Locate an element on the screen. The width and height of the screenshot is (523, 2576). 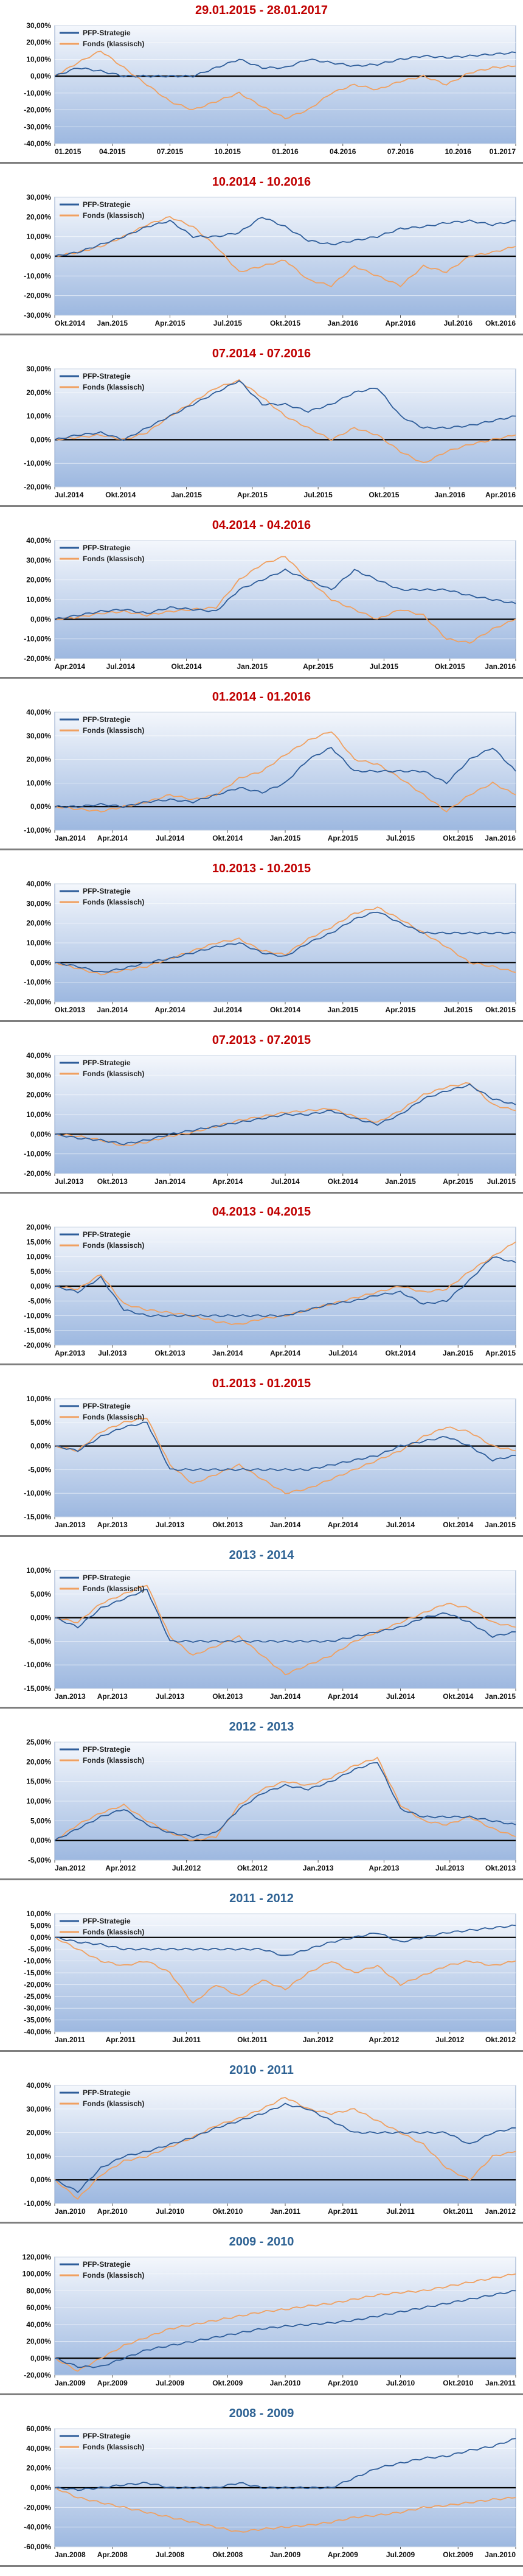
x-tick-label: 07.2015 is located at coordinates (170, 151).